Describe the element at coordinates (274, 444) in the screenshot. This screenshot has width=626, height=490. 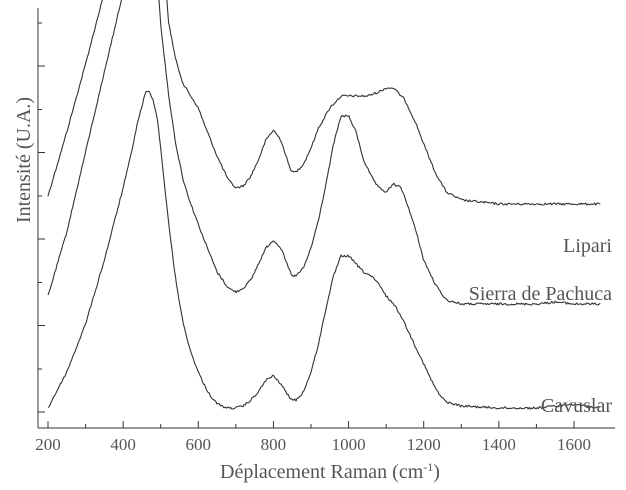
I see `x-tick-label: 800` at that location.